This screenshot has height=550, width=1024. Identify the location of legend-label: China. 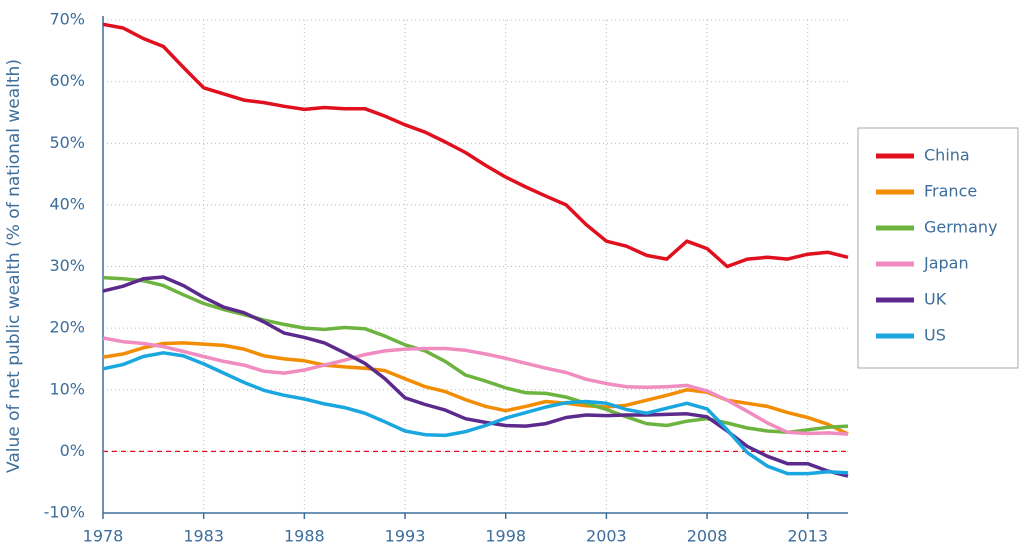
(947, 155).